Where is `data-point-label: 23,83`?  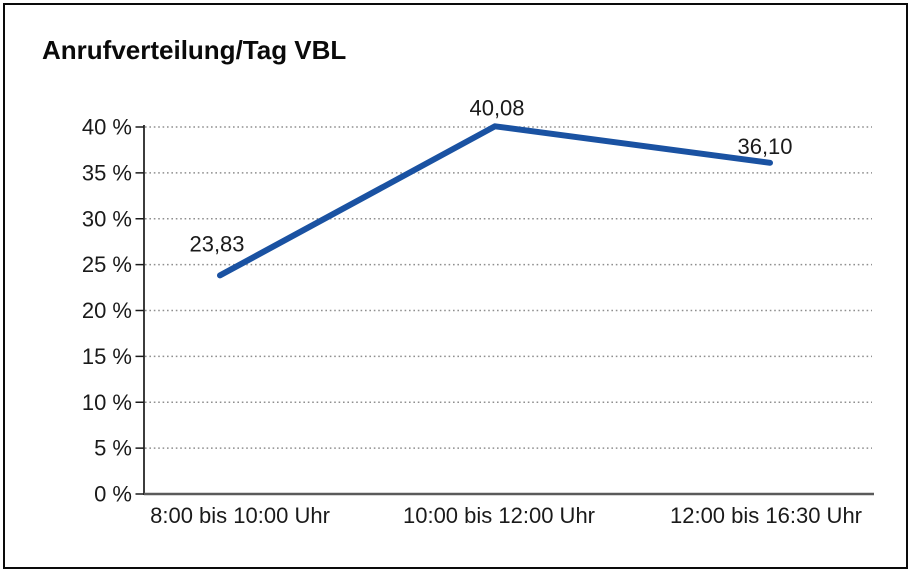 data-point-label: 23,83 is located at coordinates (216, 243).